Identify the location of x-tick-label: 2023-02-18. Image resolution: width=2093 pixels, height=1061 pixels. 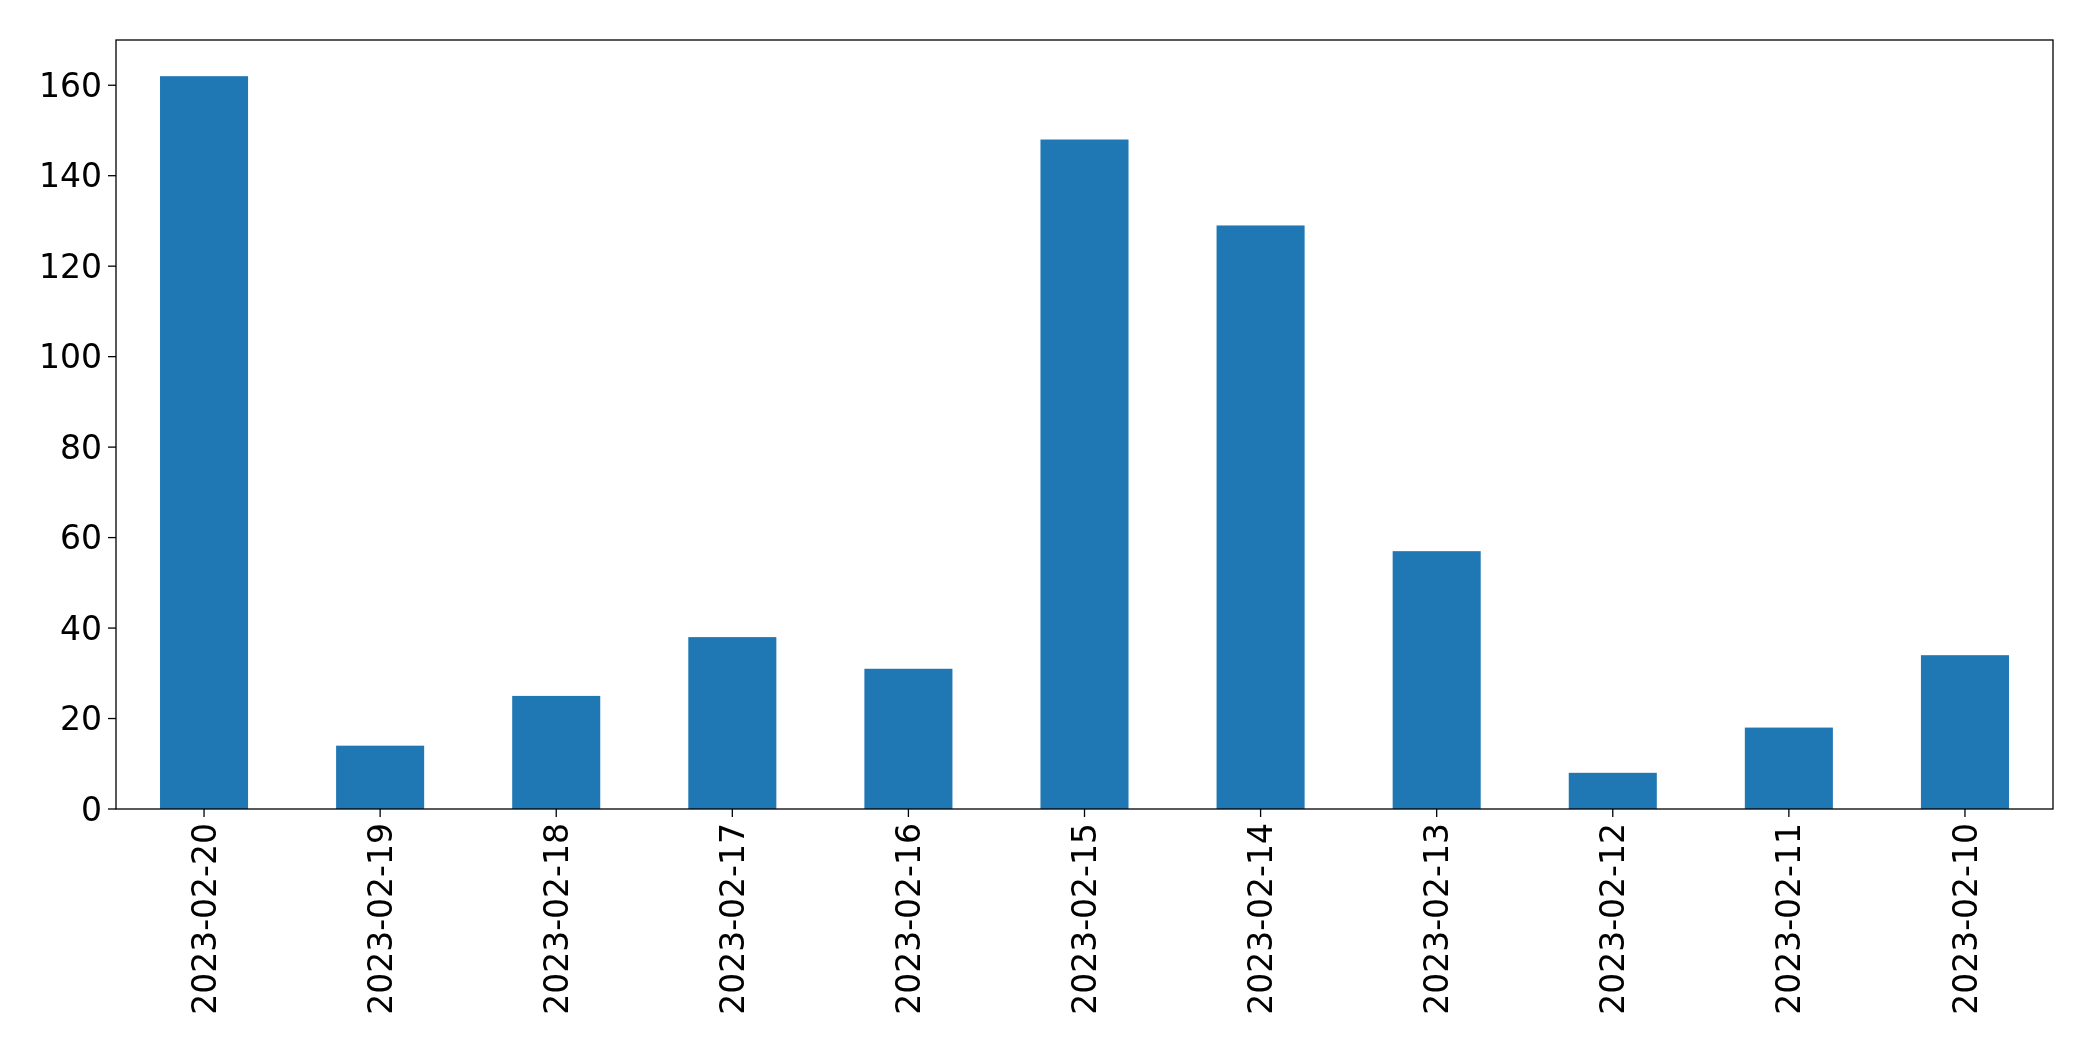
(556, 919).